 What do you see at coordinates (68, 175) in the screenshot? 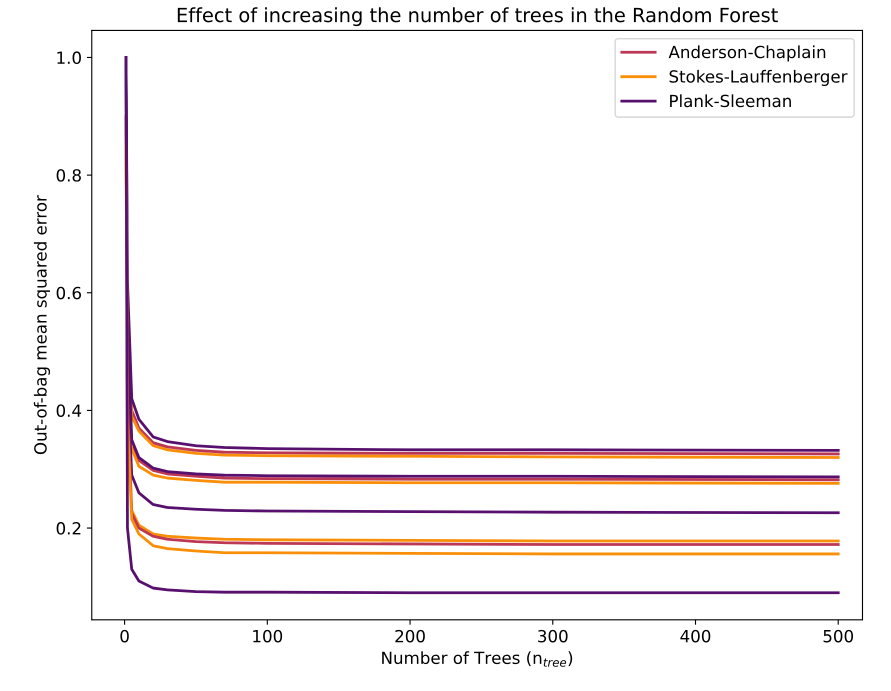
I see `y-tick-label: 0.8` at bounding box center [68, 175].